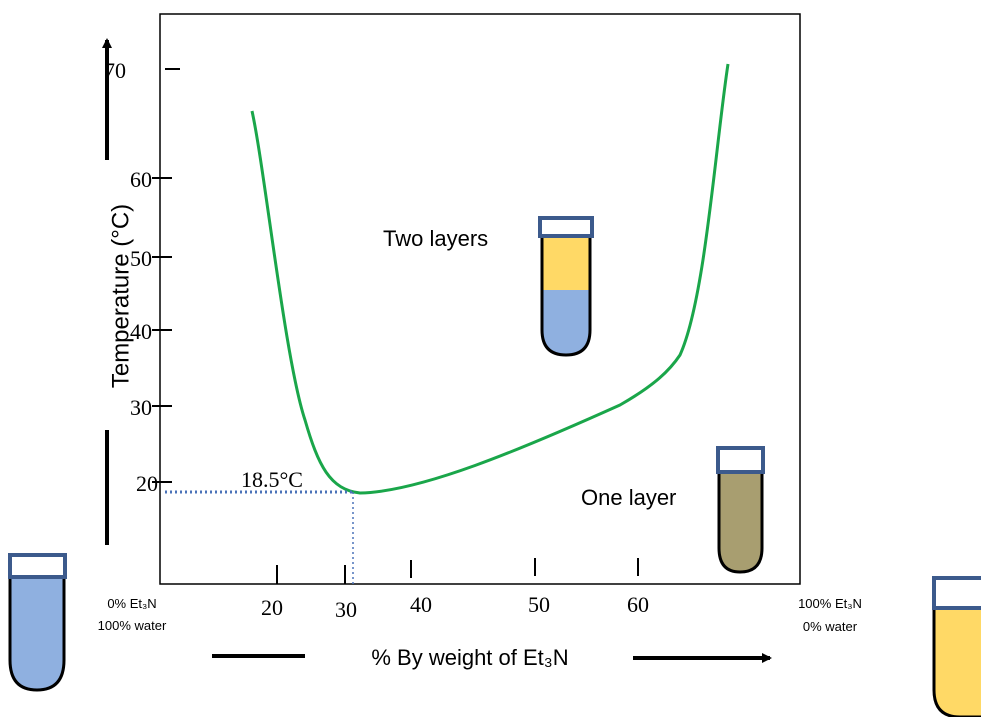  I want to click on x-tick-label: 20, so click(272, 607).